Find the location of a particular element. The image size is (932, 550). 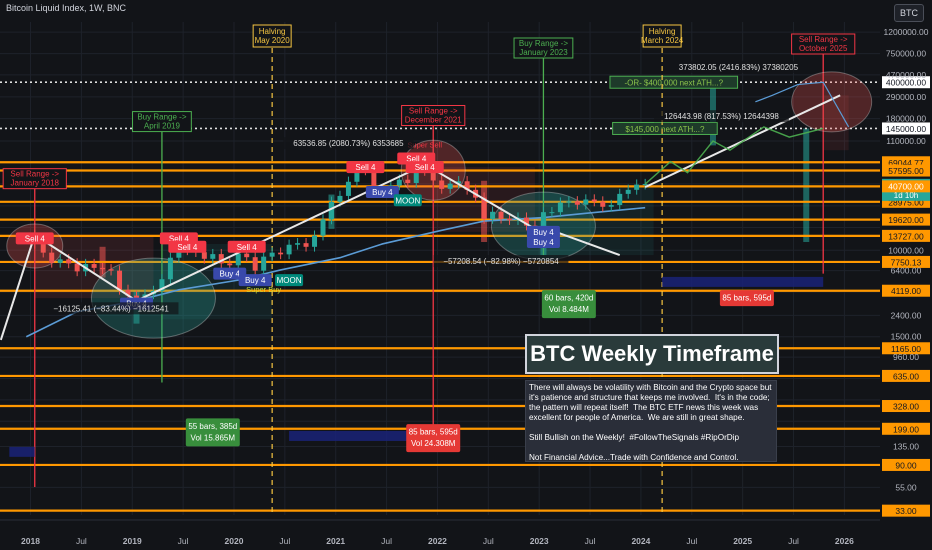

price-level-label: 33.00 is located at coordinates (906, 511).